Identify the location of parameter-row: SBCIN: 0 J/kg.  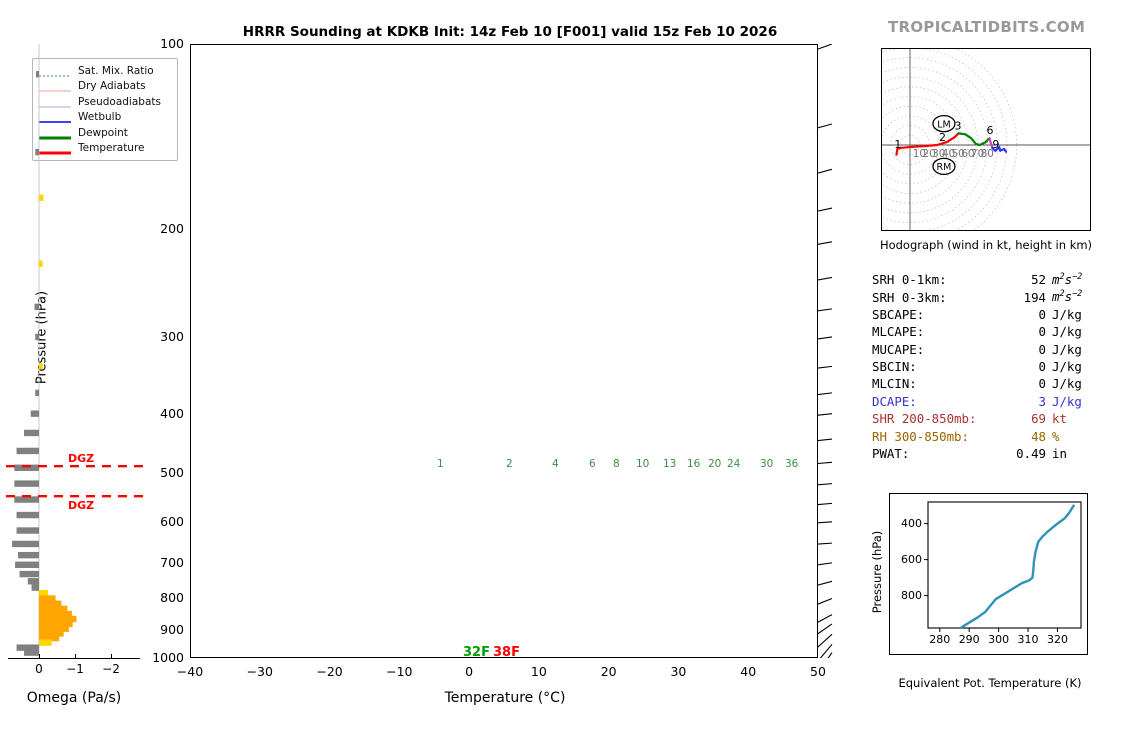
(988, 367).